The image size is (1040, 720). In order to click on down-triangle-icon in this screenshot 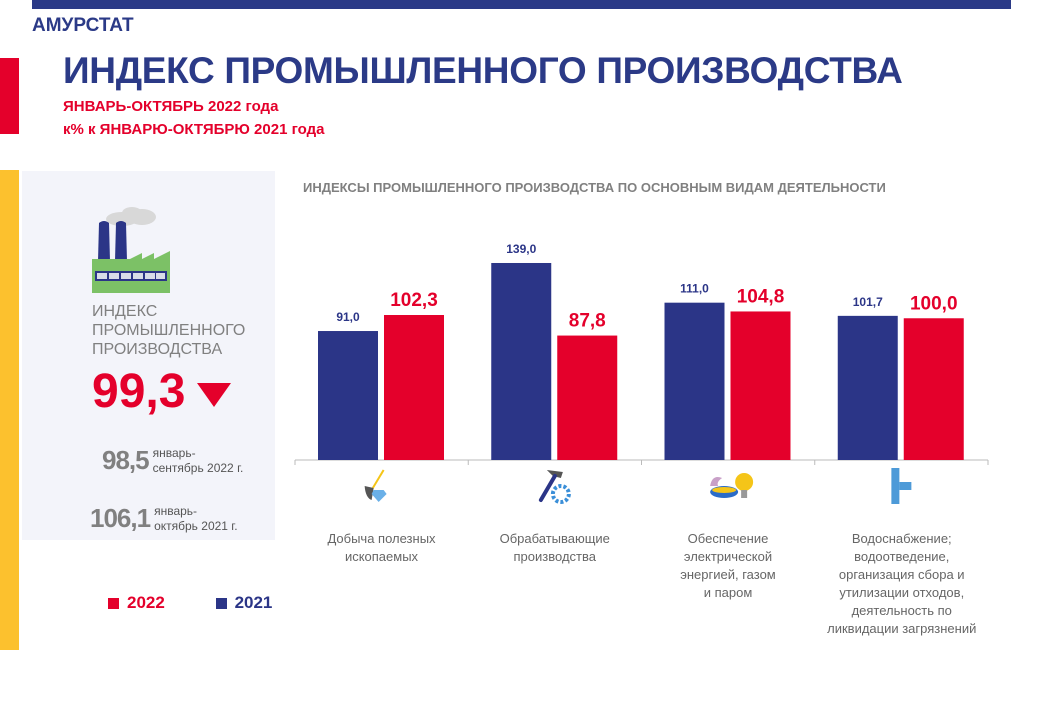, I will do `click(214, 395)`.